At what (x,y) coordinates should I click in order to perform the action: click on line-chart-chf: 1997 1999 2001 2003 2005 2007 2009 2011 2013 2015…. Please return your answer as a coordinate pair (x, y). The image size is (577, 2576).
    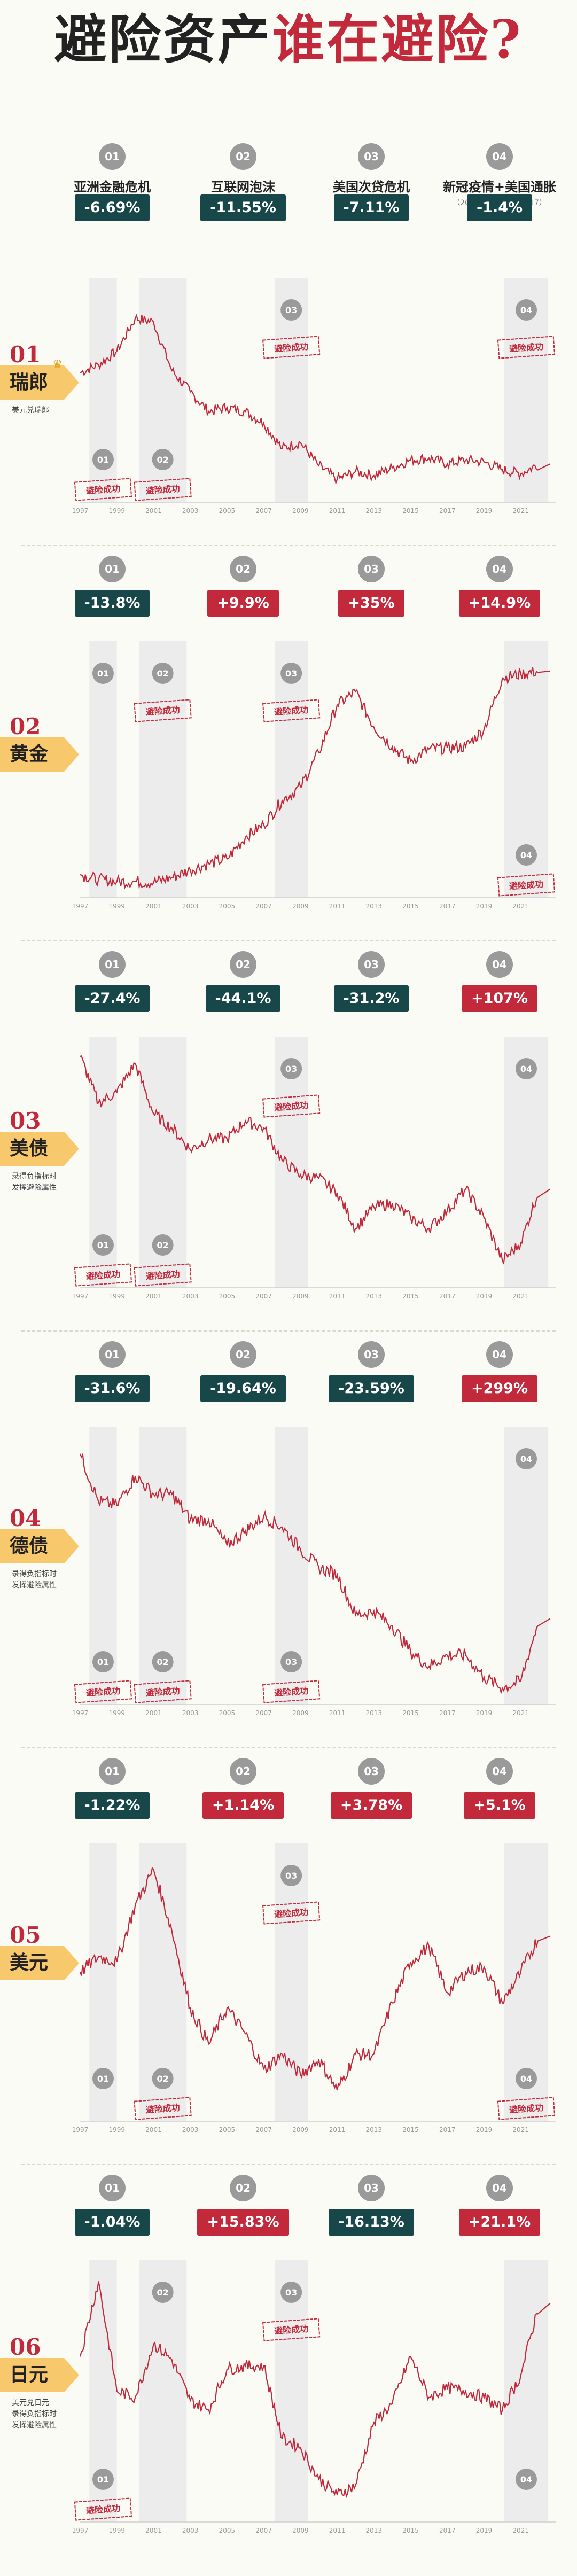
    Looking at the image, I should click on (314, 396).